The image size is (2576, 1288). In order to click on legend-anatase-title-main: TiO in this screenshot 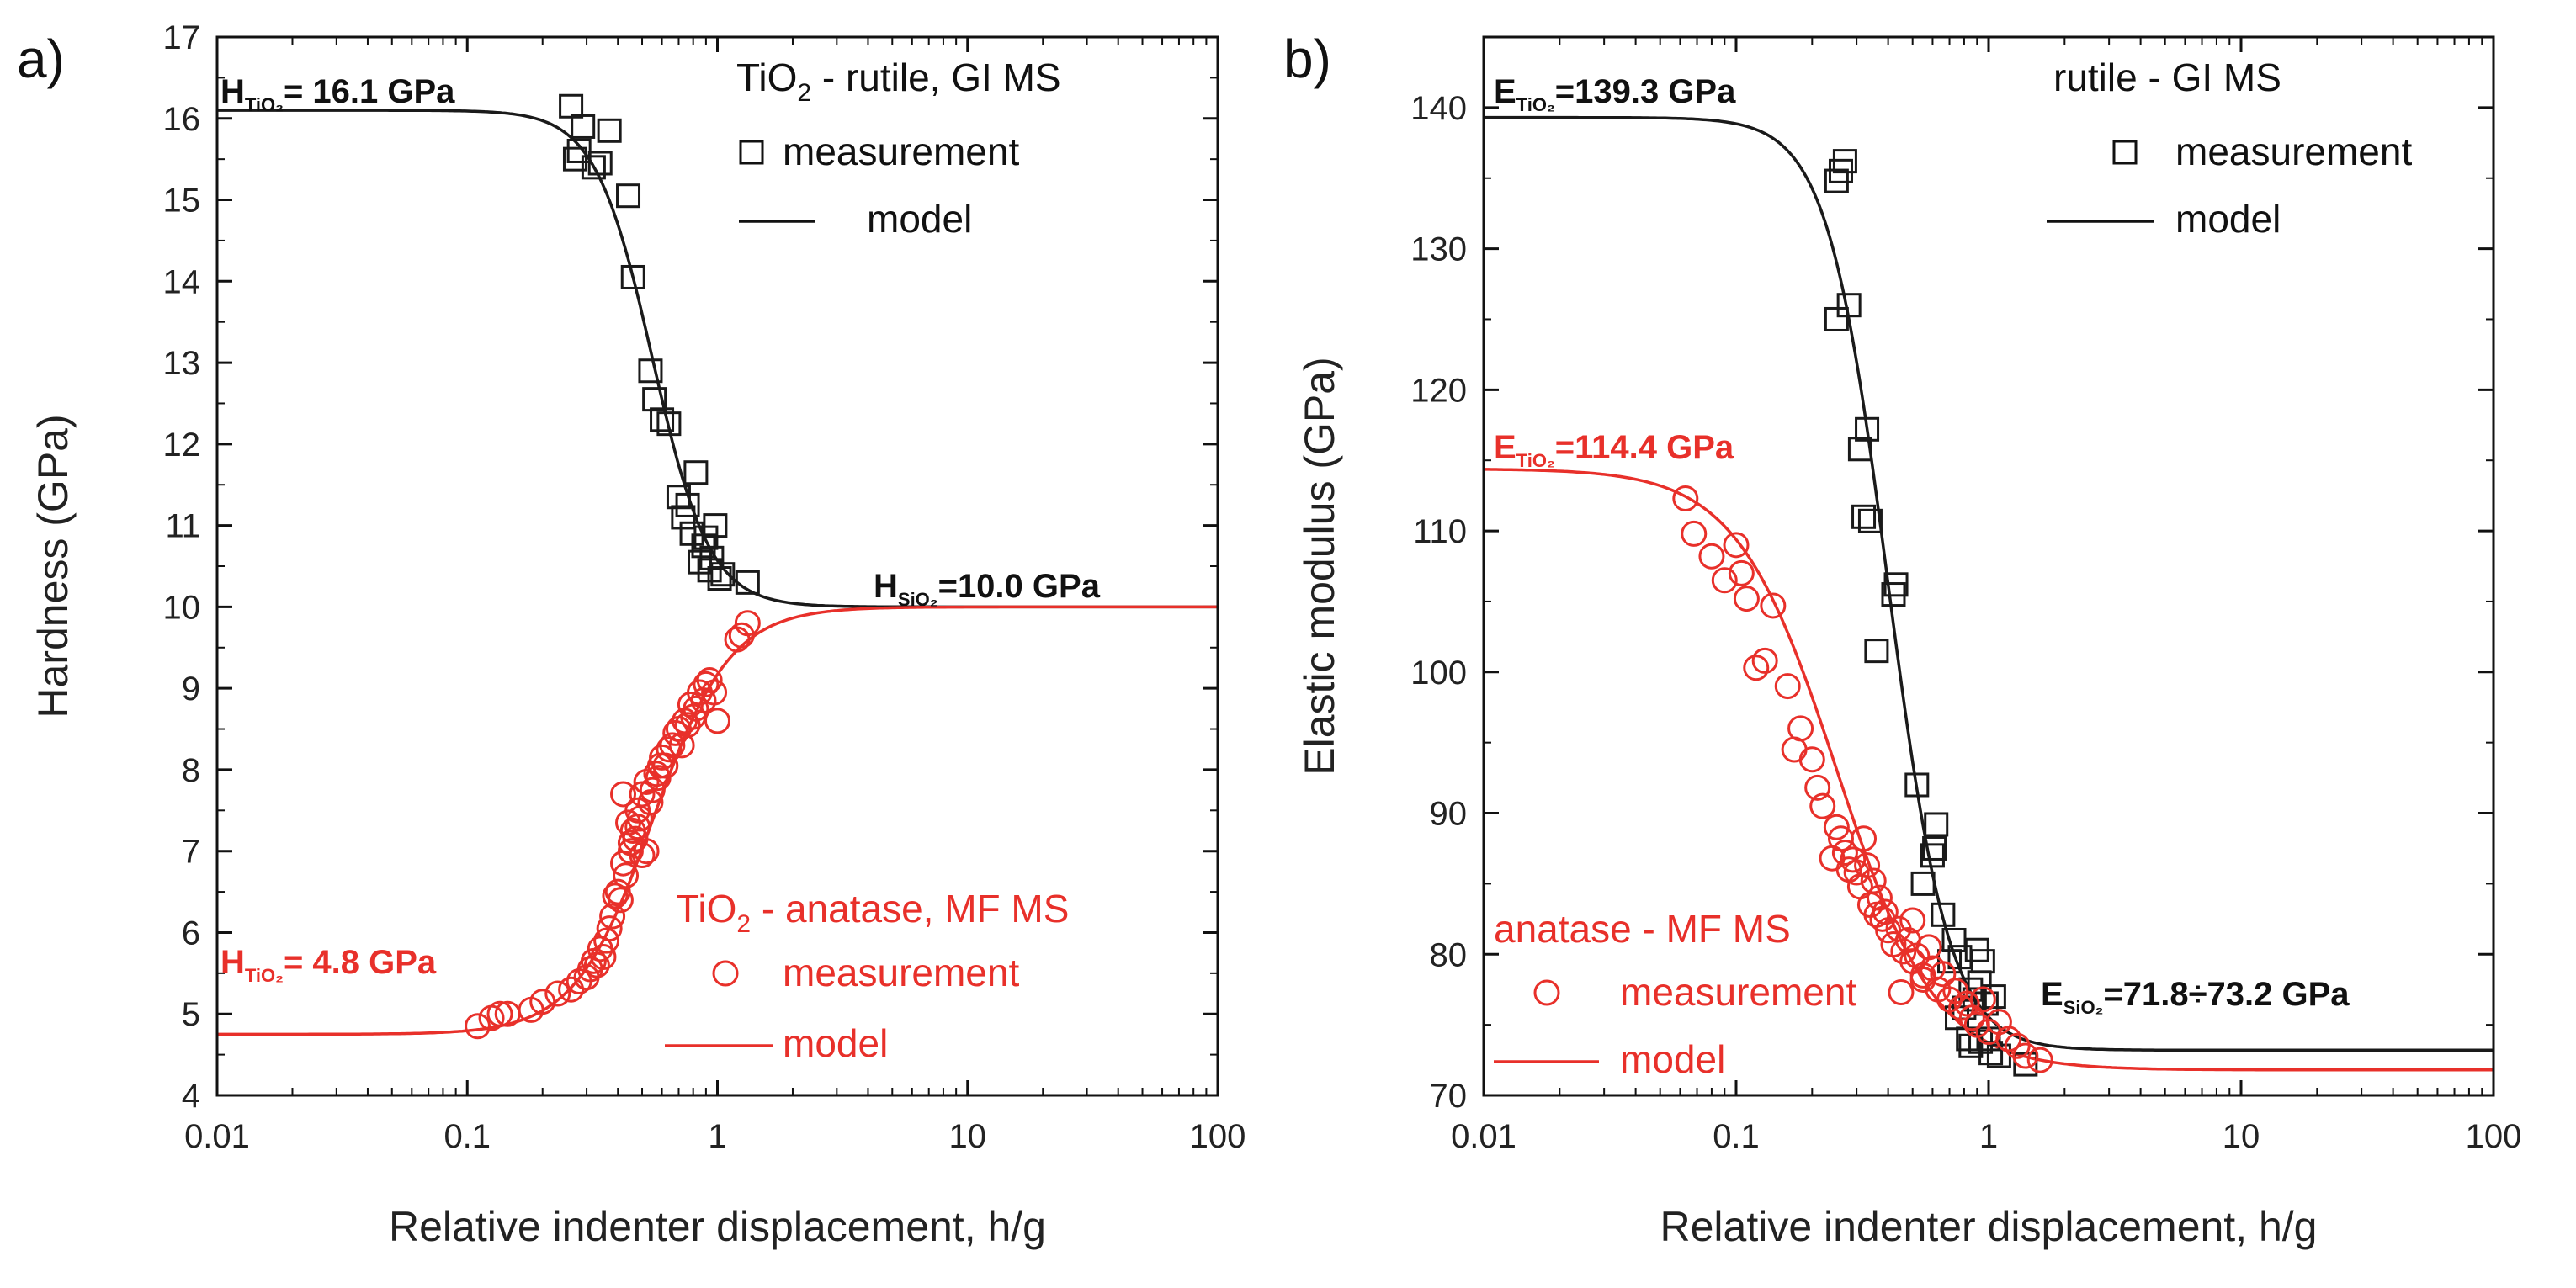, I will do `click(706, 908)`.